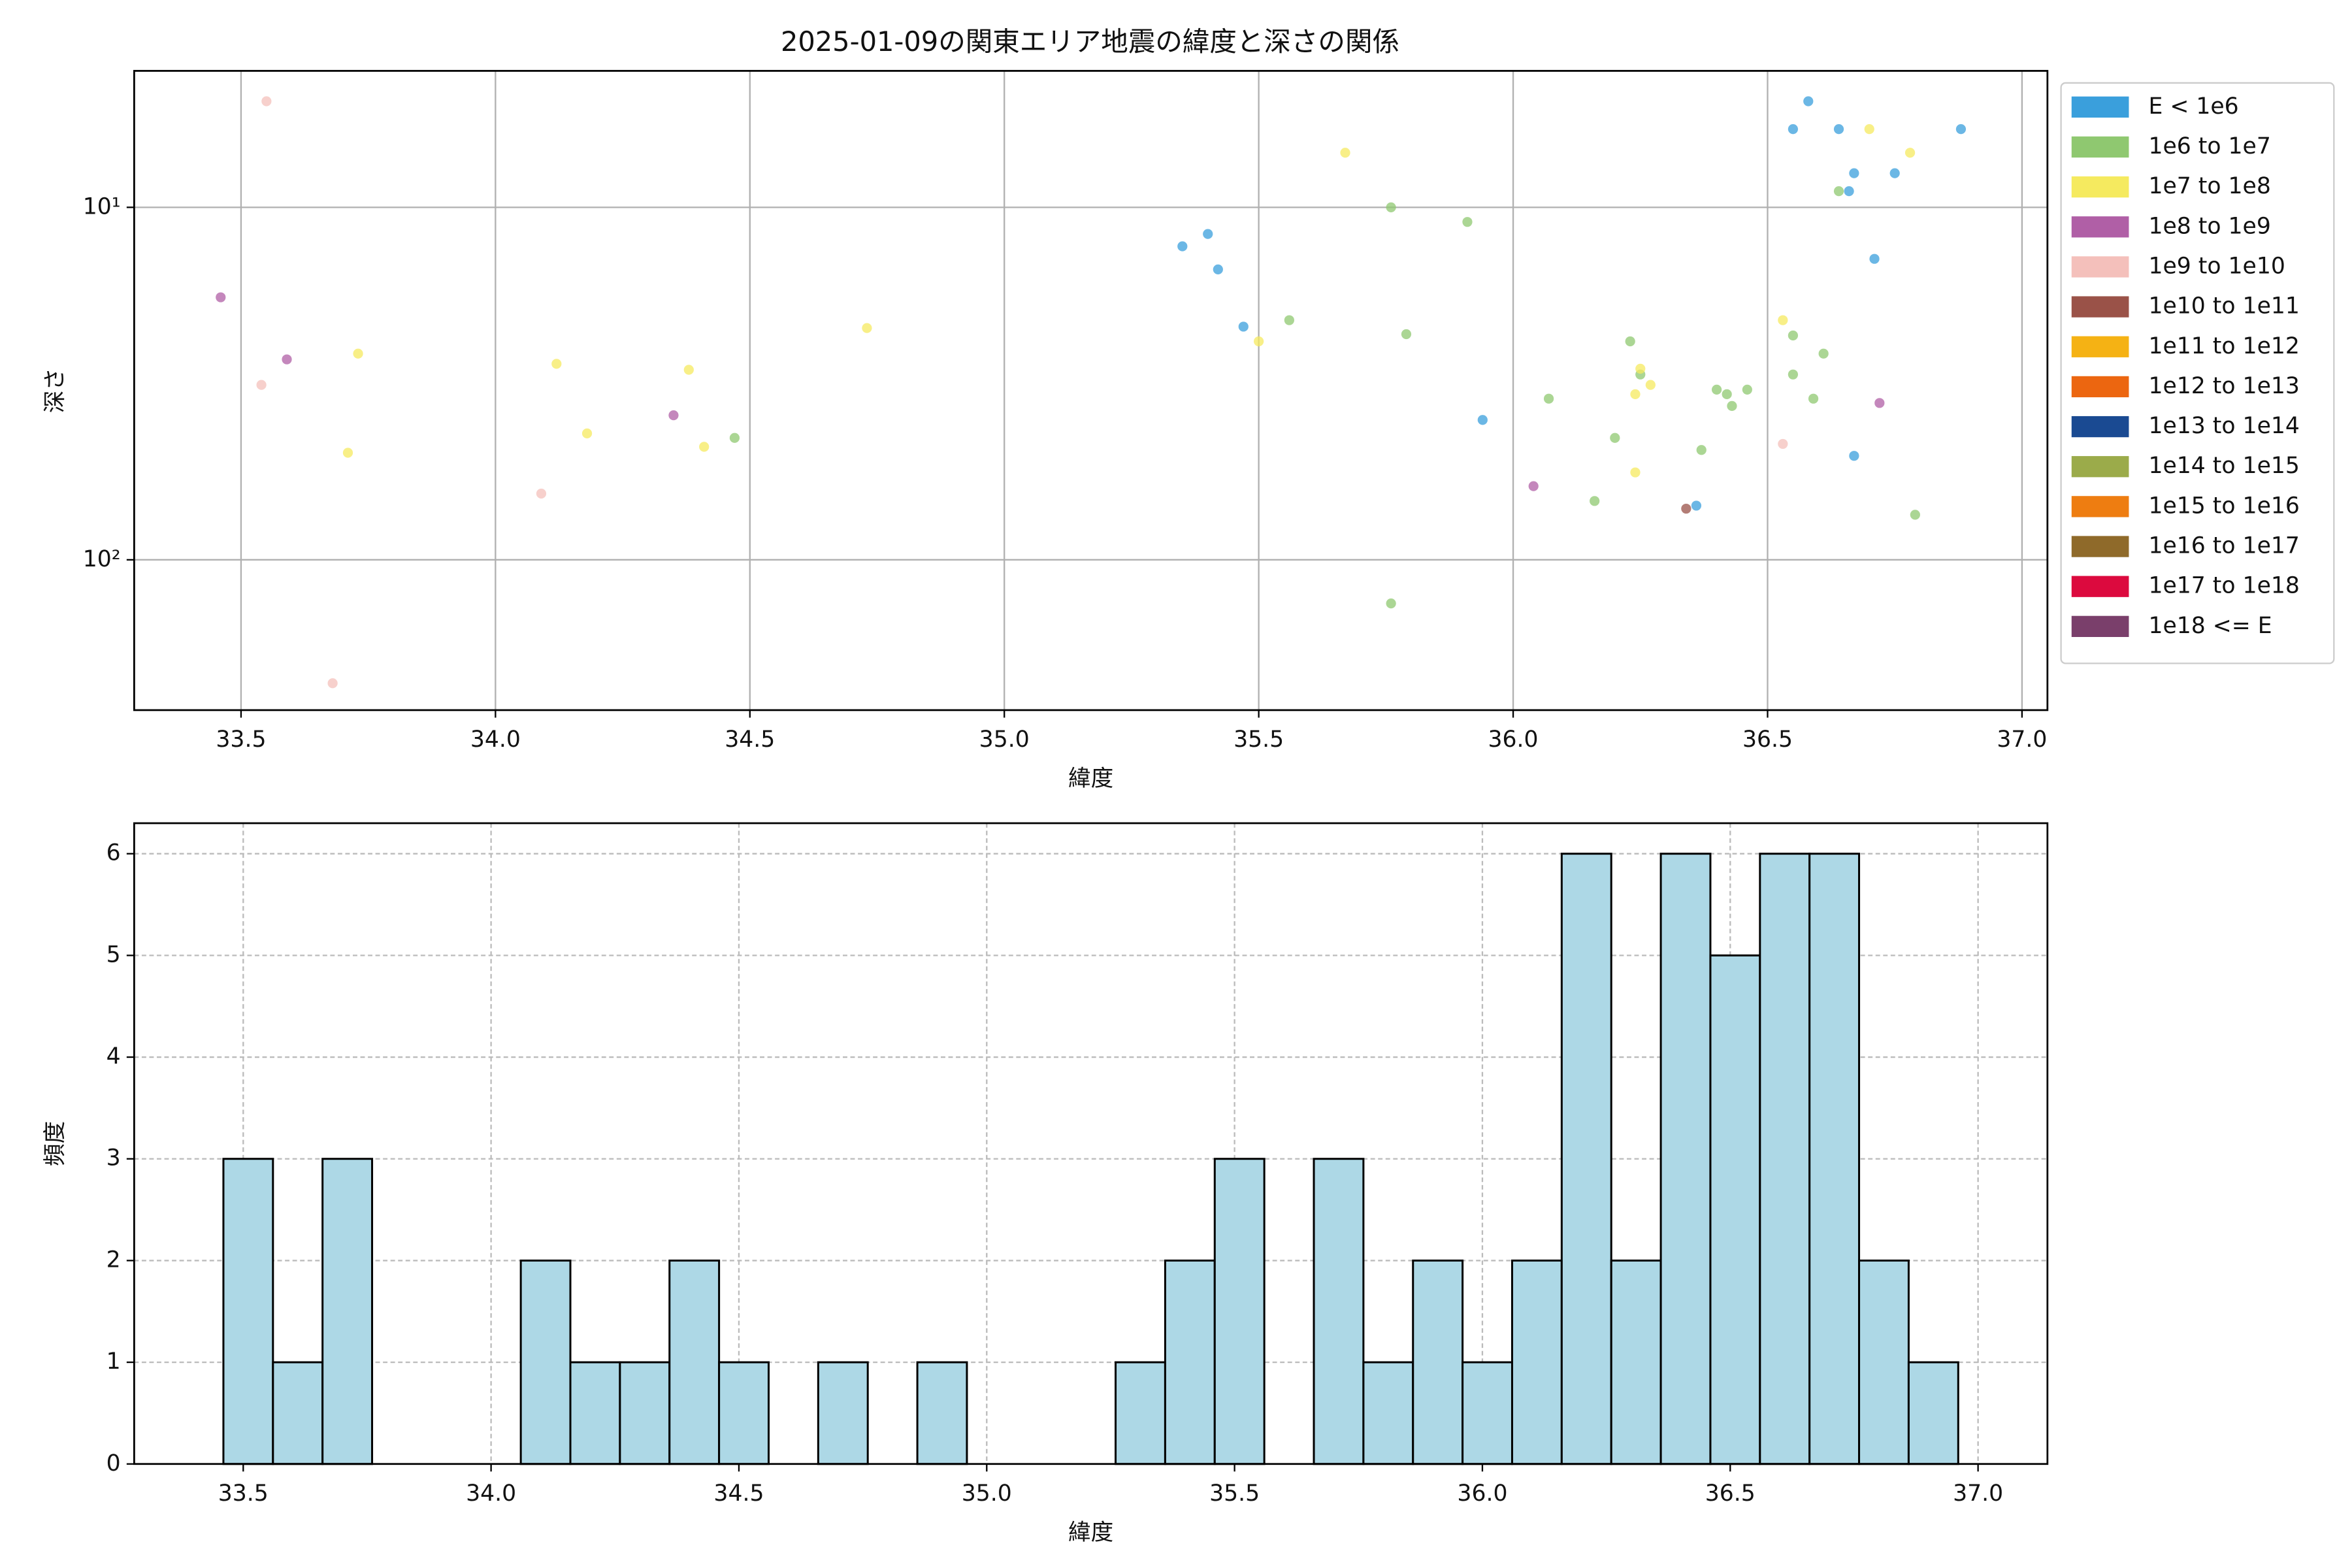  I want to click on y-axis-label: 深さ, so click(55, 390).